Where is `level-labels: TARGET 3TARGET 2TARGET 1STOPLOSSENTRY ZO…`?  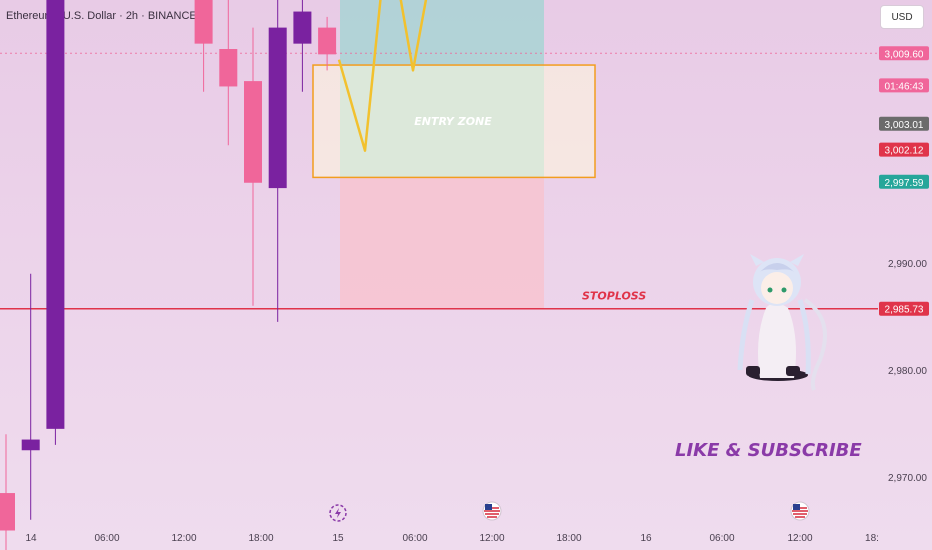 level-labels: TARGET 3TARGET 2TARGET 1STOPLOSSENTRY ZO… is located at coordinates (530, 209).